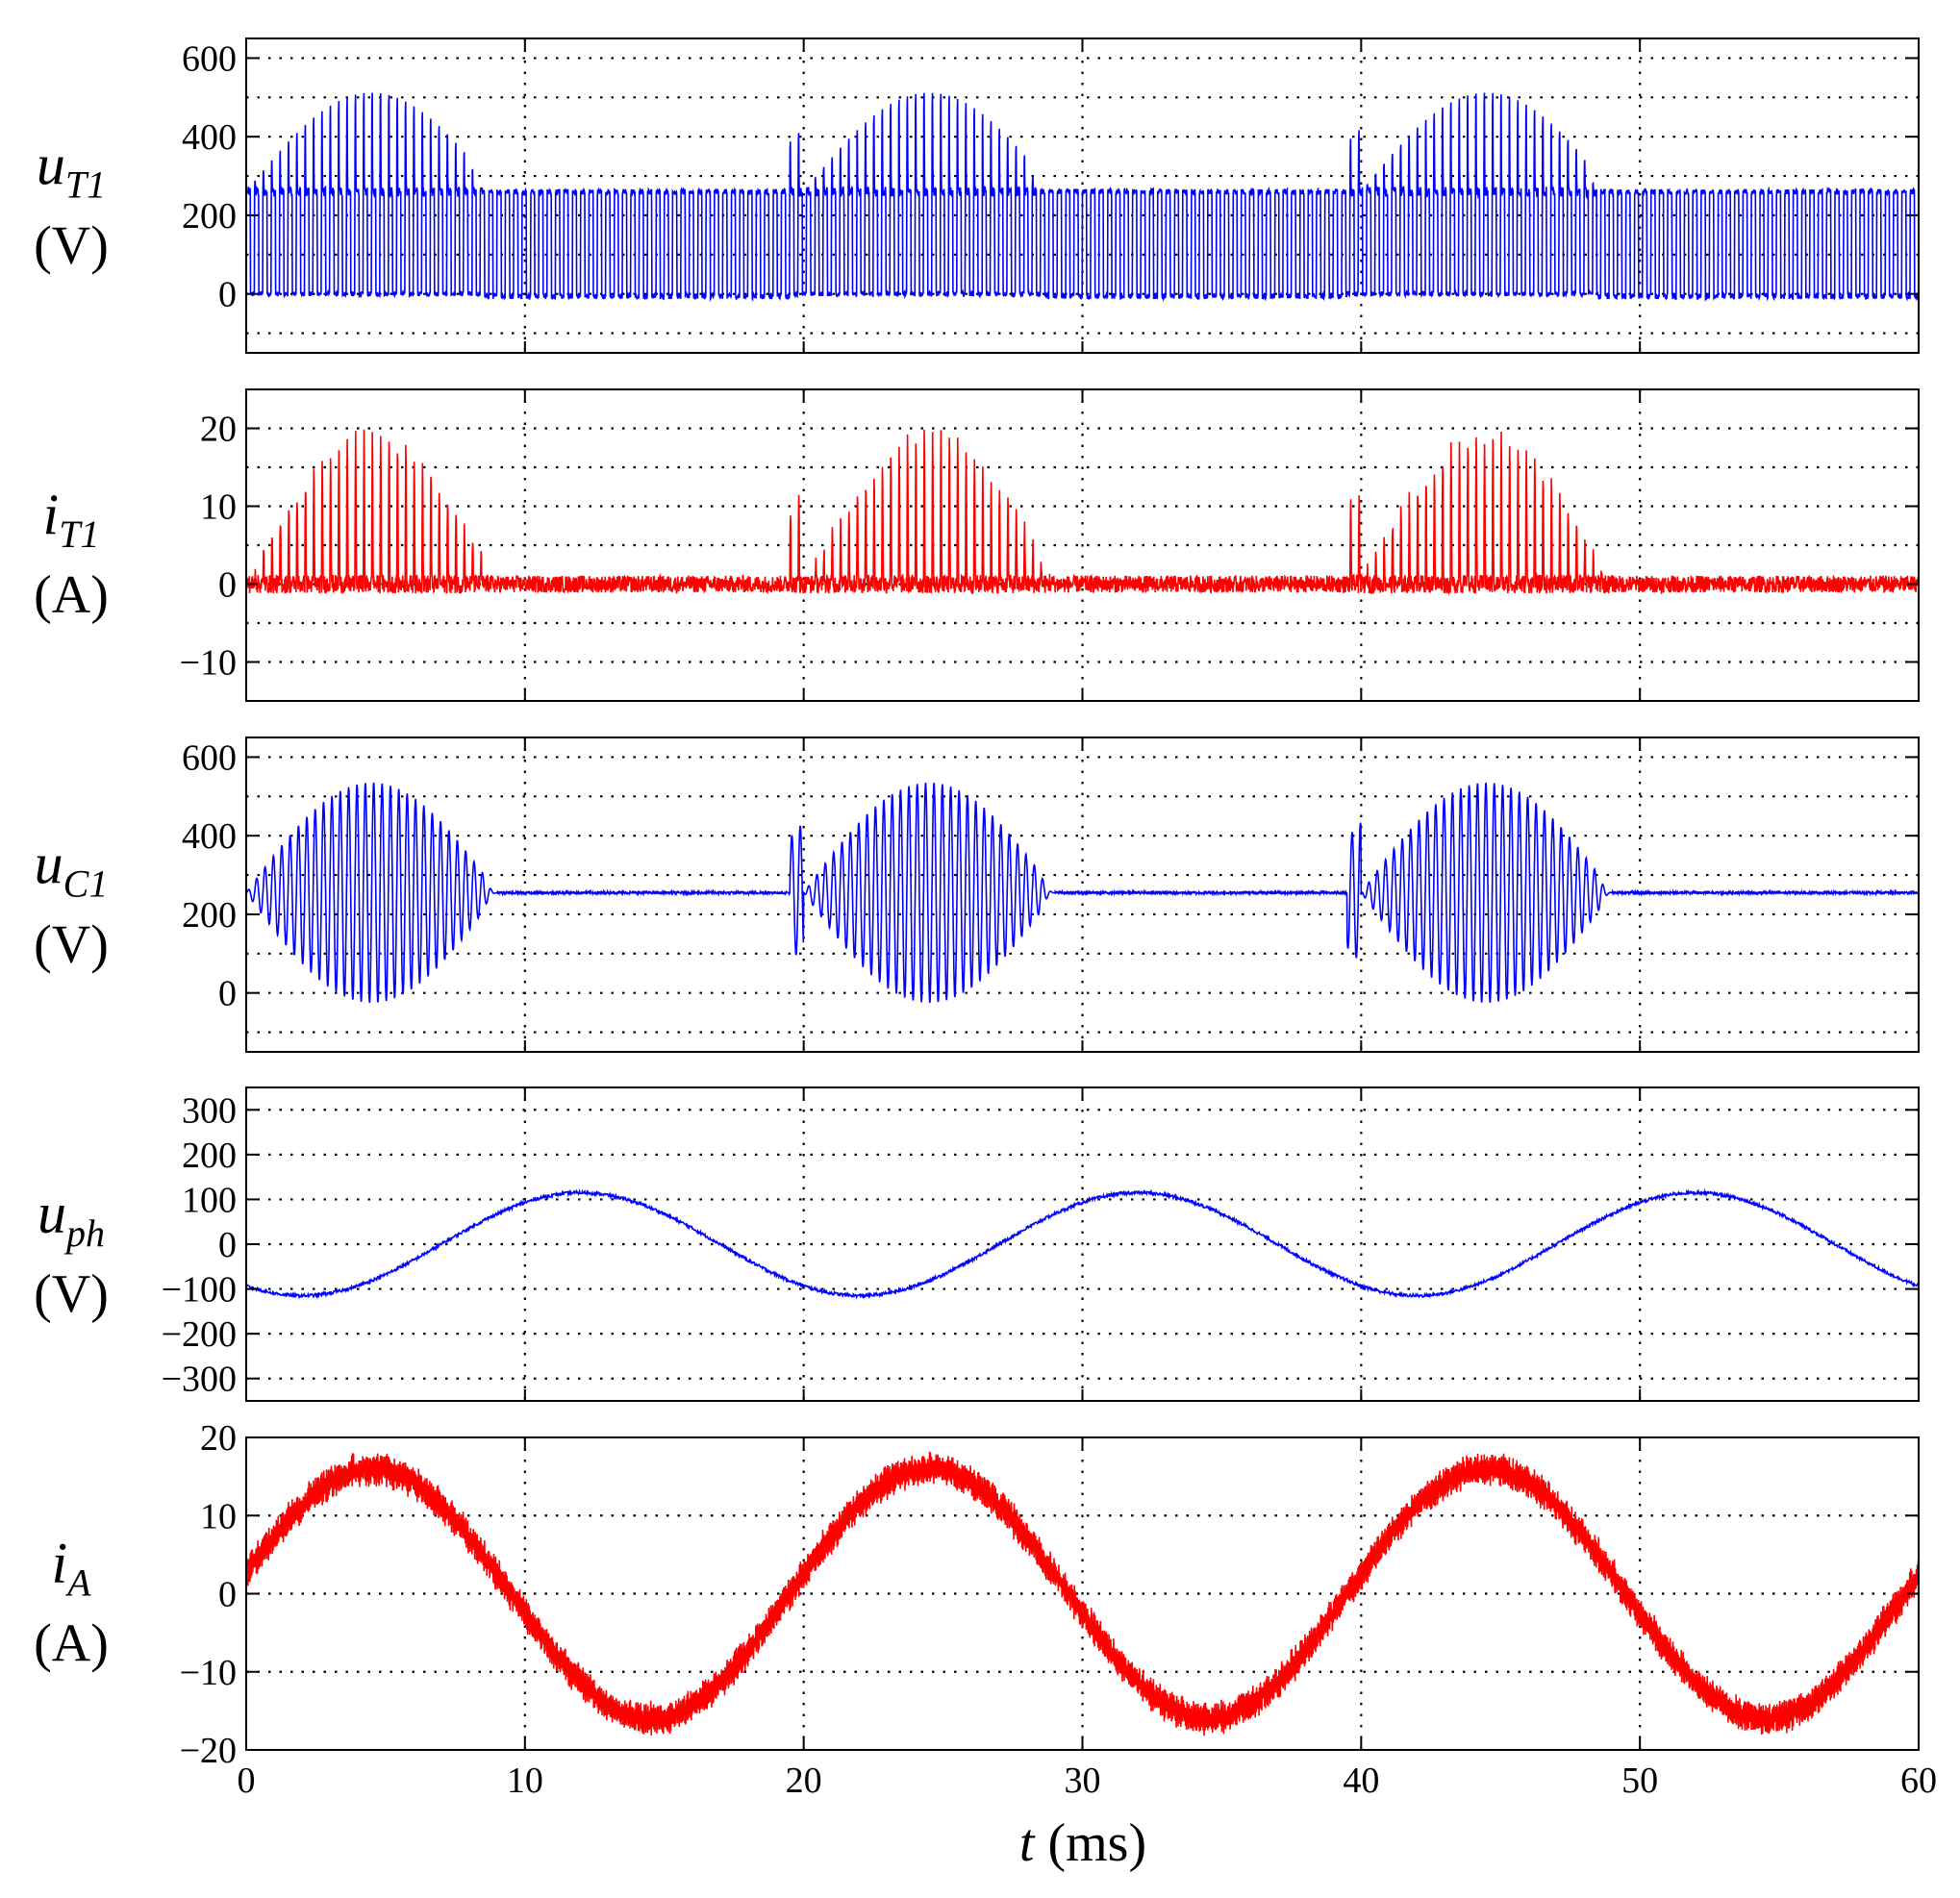 Image resolution: width=1960 pixels, height=1898 pixels. Describe the element at coordinates (209, 836) in the screenshot. I see `y-tick-label-uC1: 400` at that location.